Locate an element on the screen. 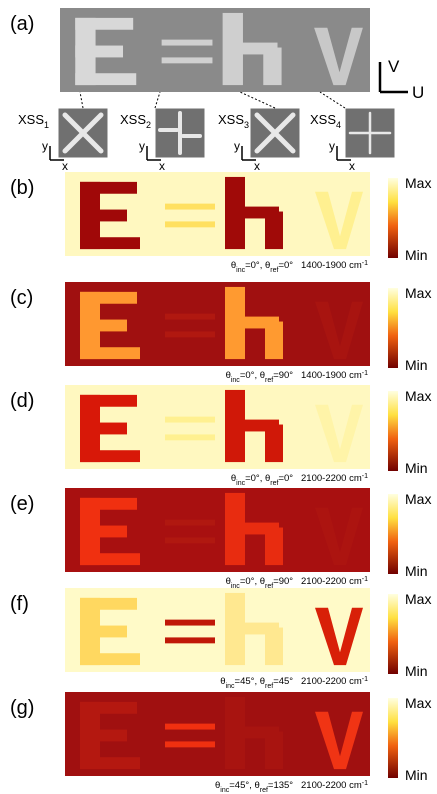 The width and height of the screenshot is (437, 794). inset-sub: 1 is located at coordinates (46, 125).